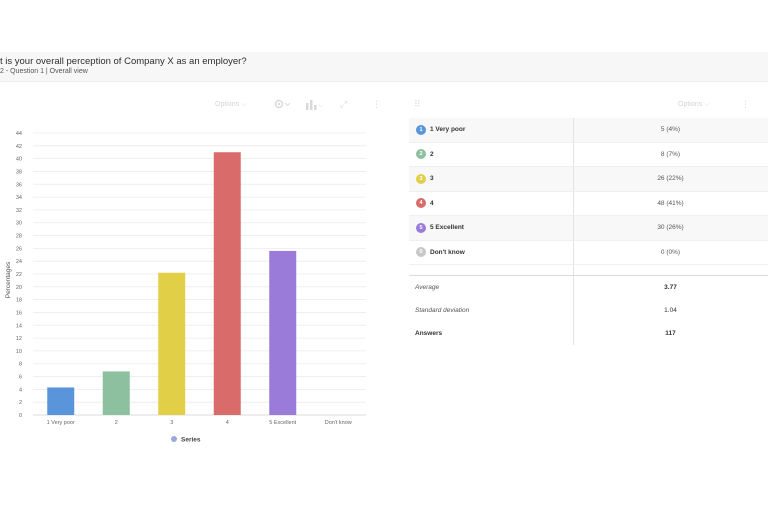 This screenshot has width=768, height=531. I want to click on y-tick-label: 34, so click(19, 198).